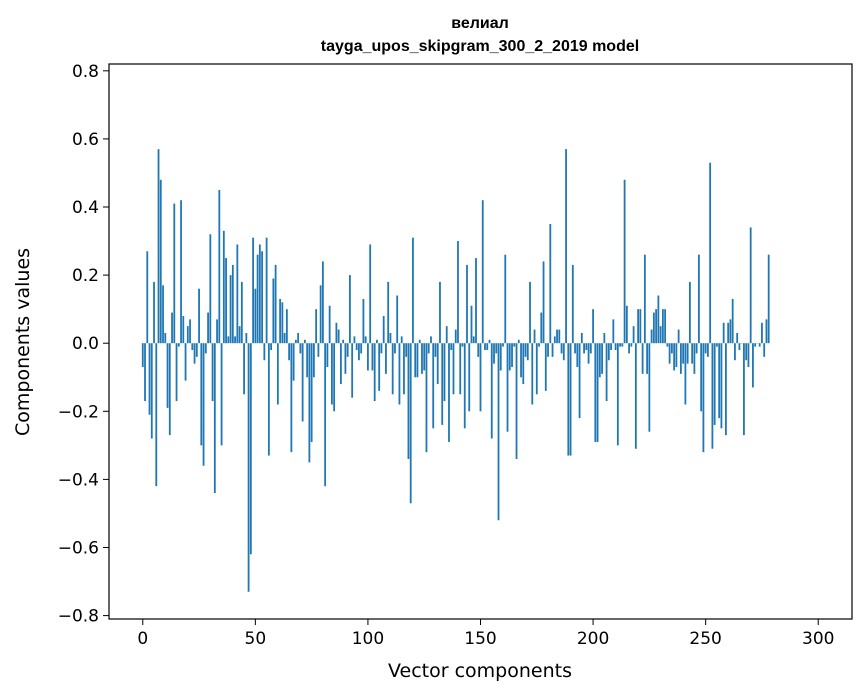 Image resolution: width=867 pixels, height=696 pixels. Describe the element at coordinates (83, 344) in the screenshot. I see `y-axis-ticks: −0.8 −0.6 −0.4 −0.2 0.0 0.2 0.4 0.6 0.8` at that location.